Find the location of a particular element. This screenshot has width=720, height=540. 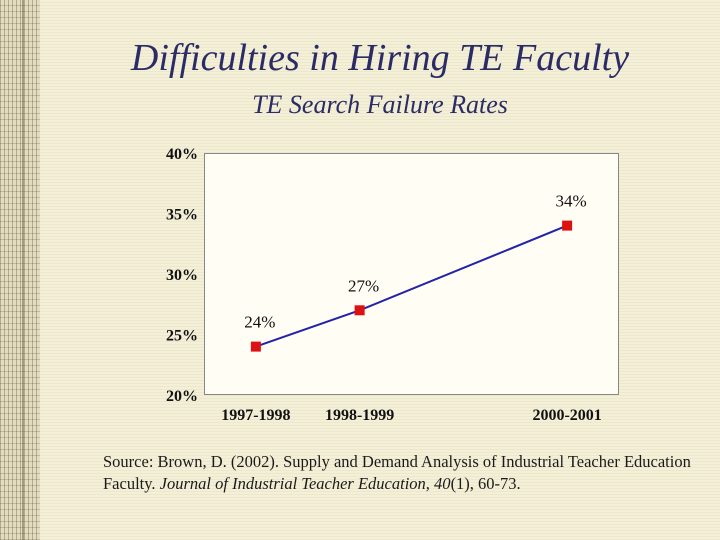

x-tick-label: 1998-1999 is located at coordinates (359, 415).